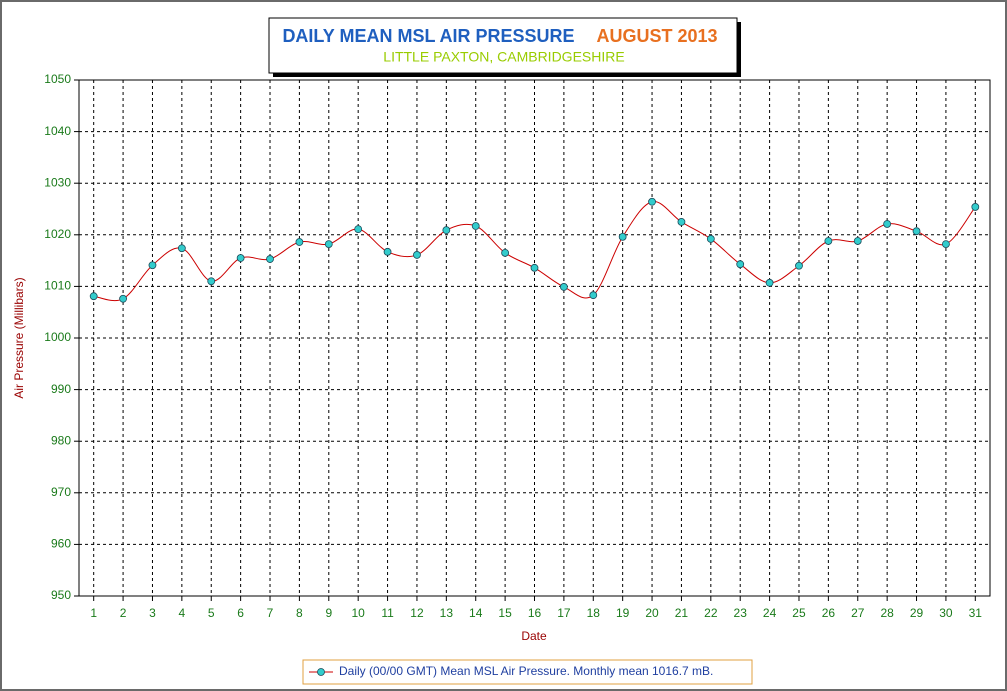 The height and width of the screenshot is (691, 1007). What do you see at coordinates (57, 234) in the screenshot?
I see `y-tick-label: 1020` at bounding box center [57, 234].